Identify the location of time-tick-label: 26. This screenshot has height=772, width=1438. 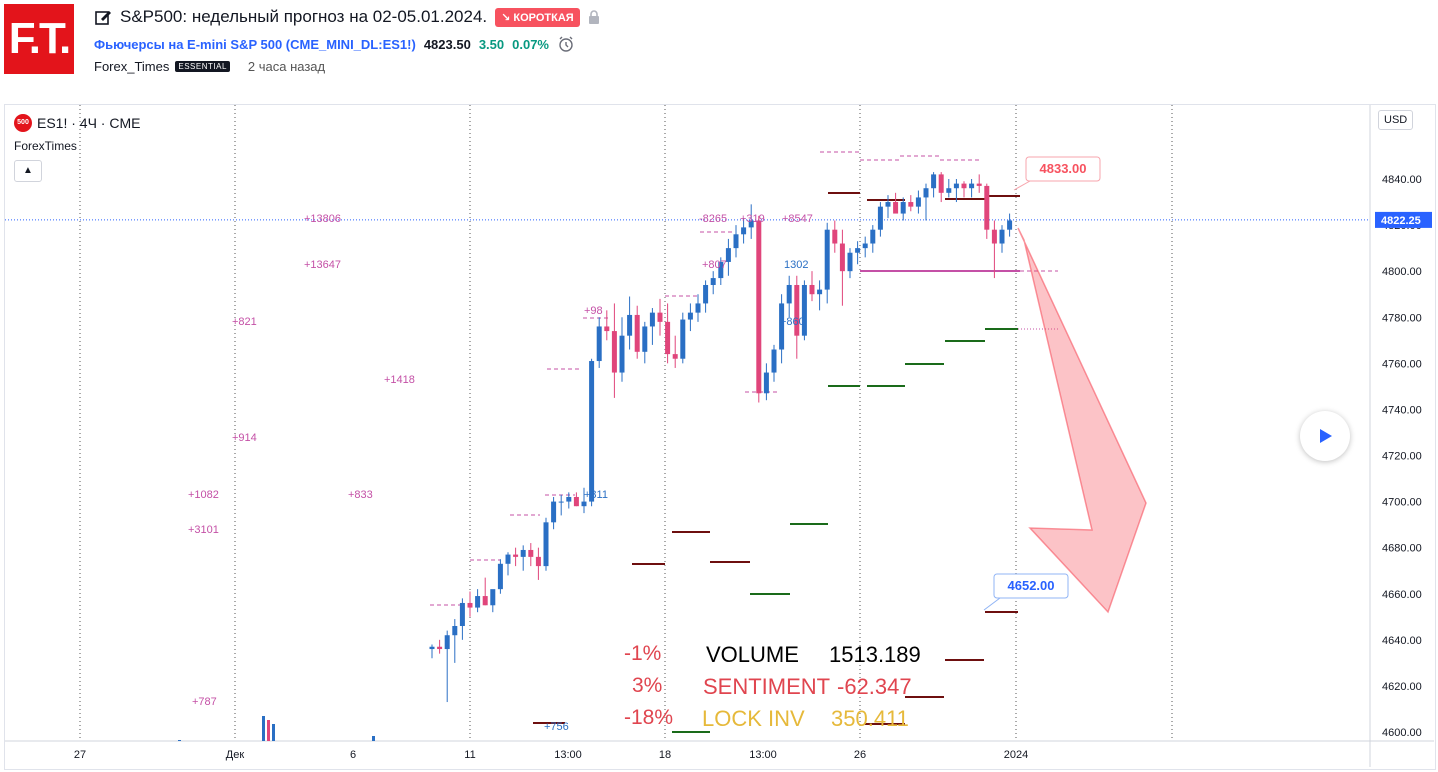
(860, 755).